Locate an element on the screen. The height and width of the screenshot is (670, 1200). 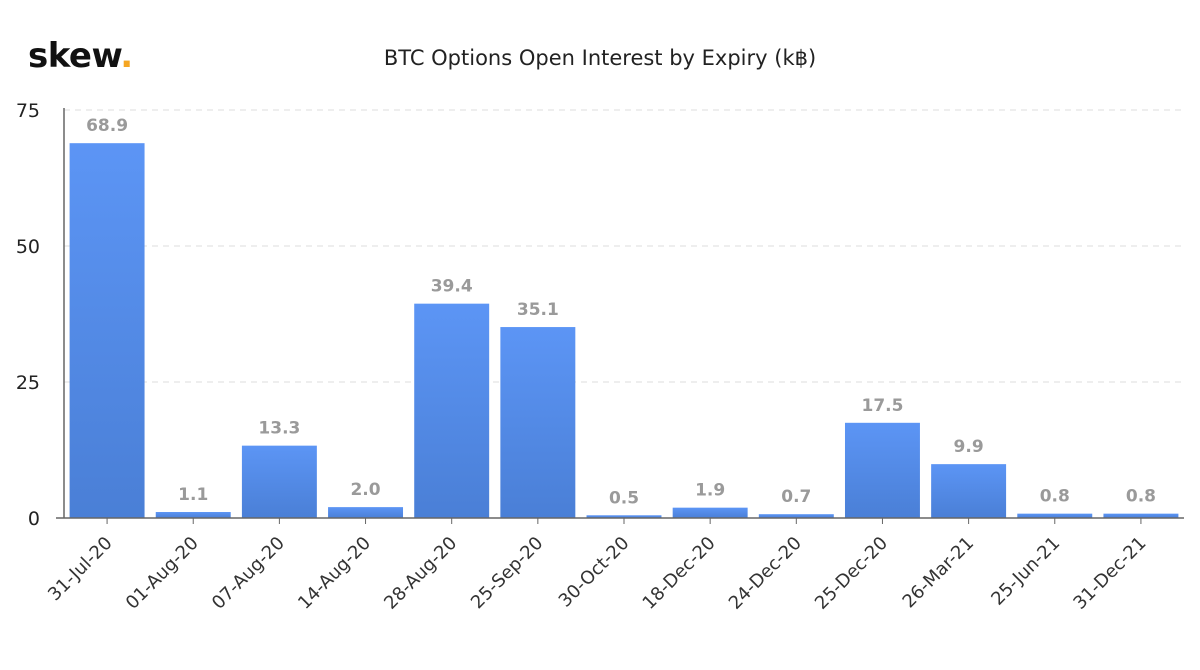
data-label: 0.5 is located at coordinates (624, 498).